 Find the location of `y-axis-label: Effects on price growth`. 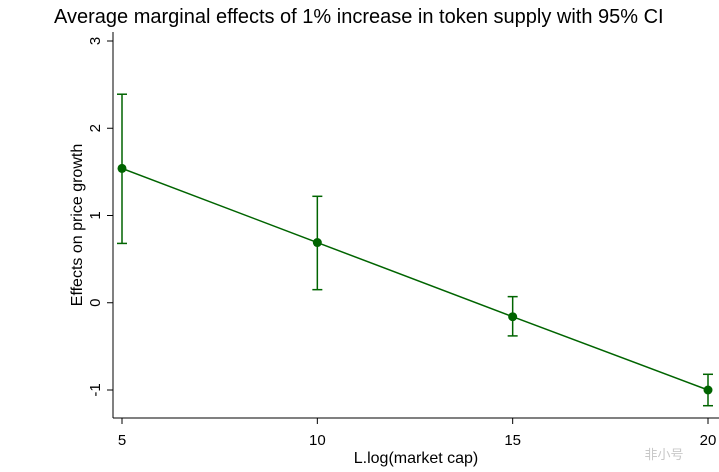

y-axis-label: Effects on price growth is located at coordinates (77, 225).